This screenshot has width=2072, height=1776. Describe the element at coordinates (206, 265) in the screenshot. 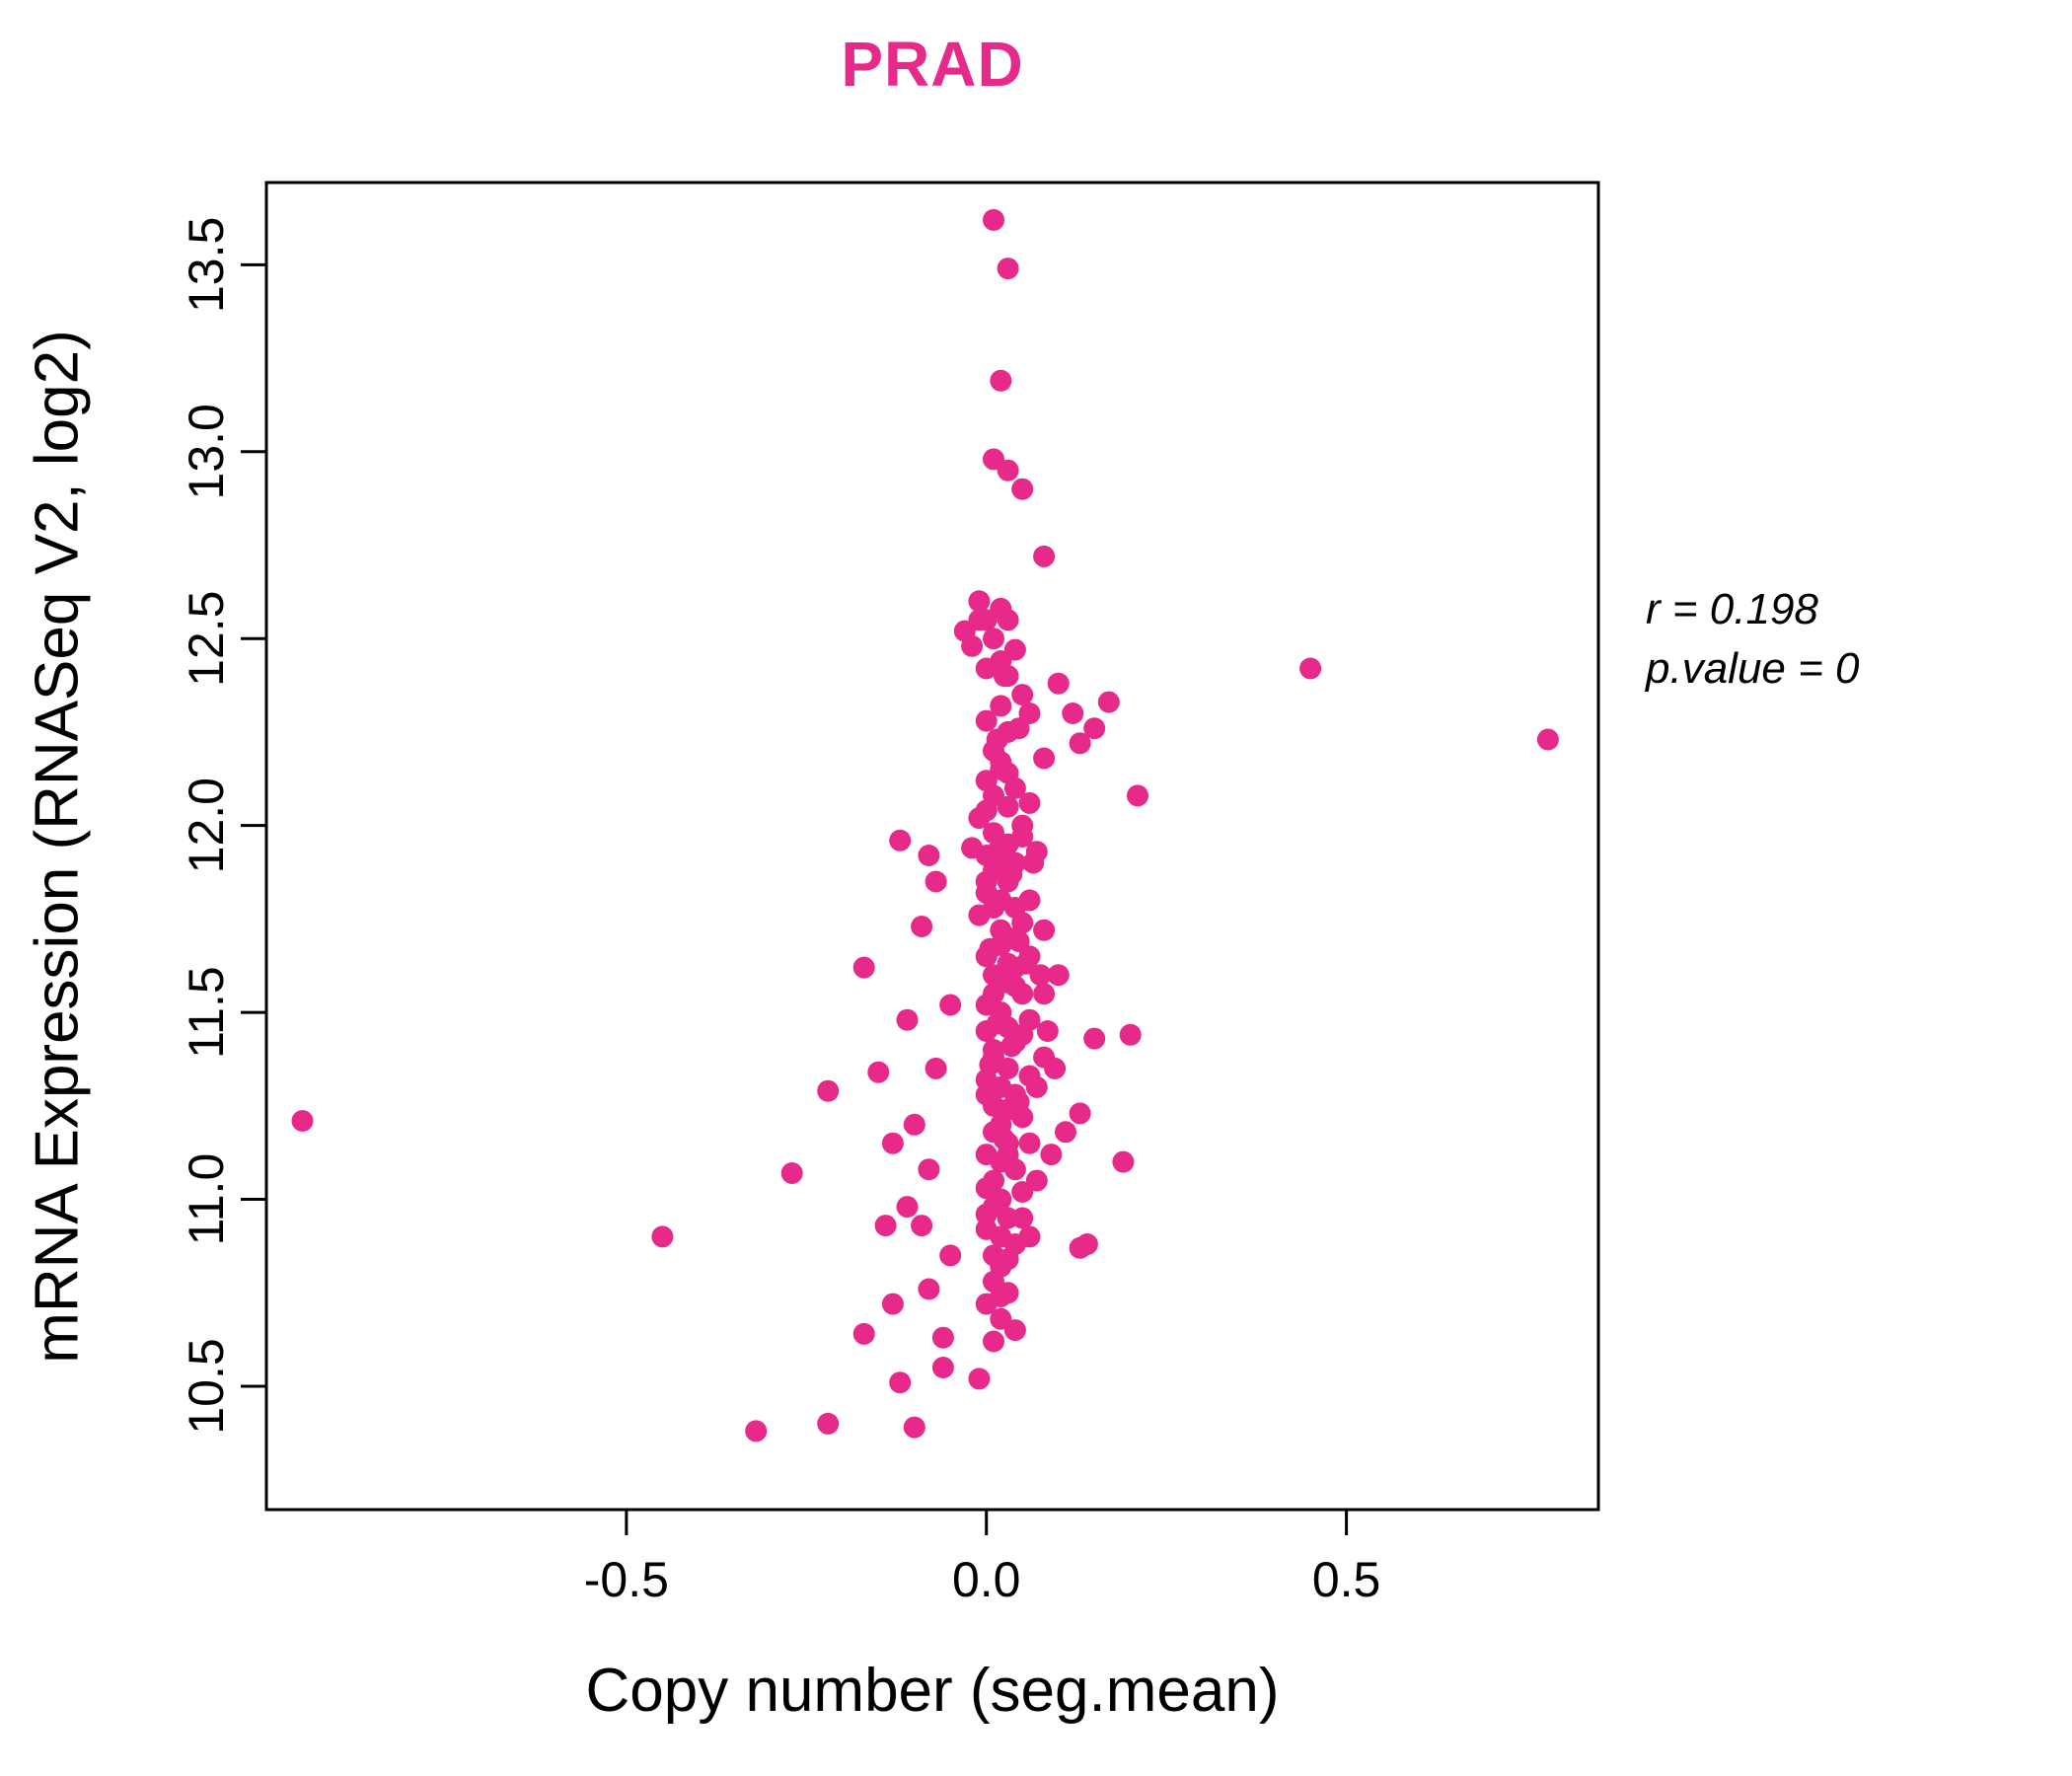

I see `y-tick-label: 13.5` at that location.